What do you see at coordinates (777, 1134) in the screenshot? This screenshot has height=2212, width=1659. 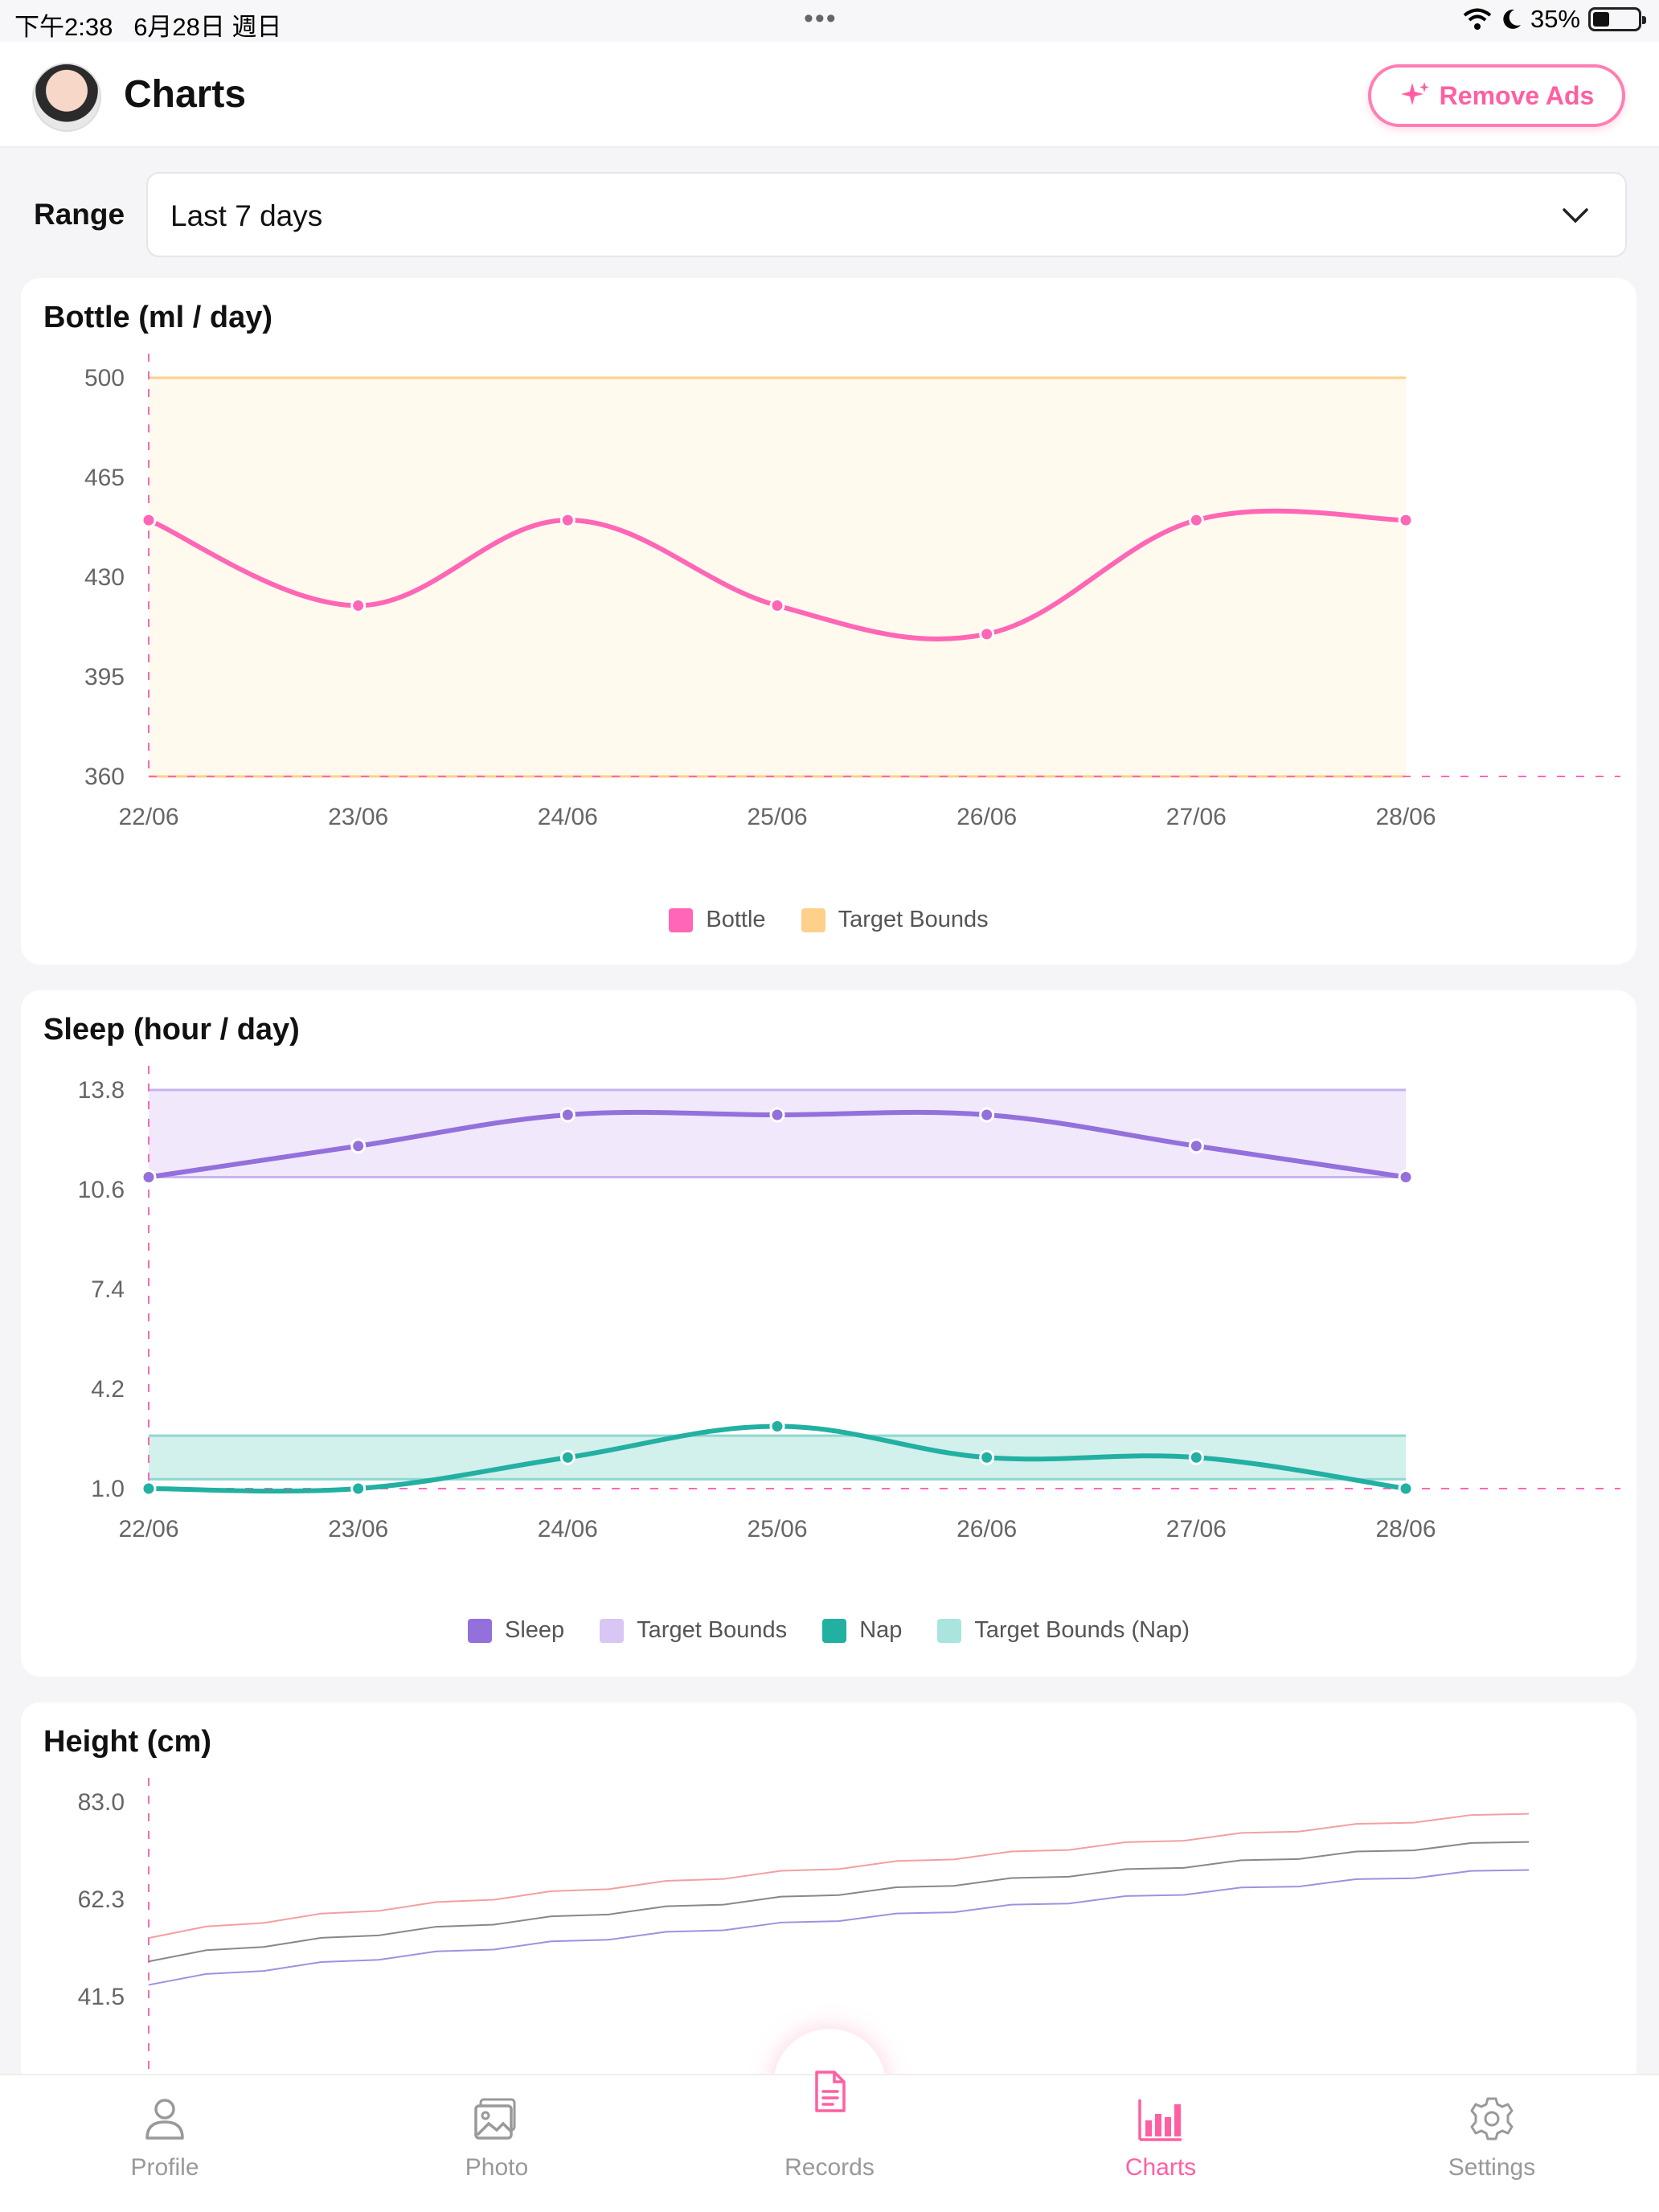 I see `sleep-target-band` at bounding box center [777, 1134].